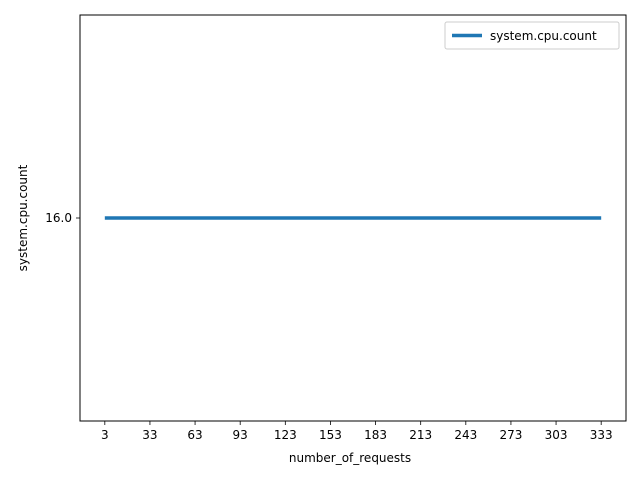 This screenshot has width=640, height=484. Describe the element at coordinates (105, 435) in the screenshot. I see `x-tick-label: 3` at that location.